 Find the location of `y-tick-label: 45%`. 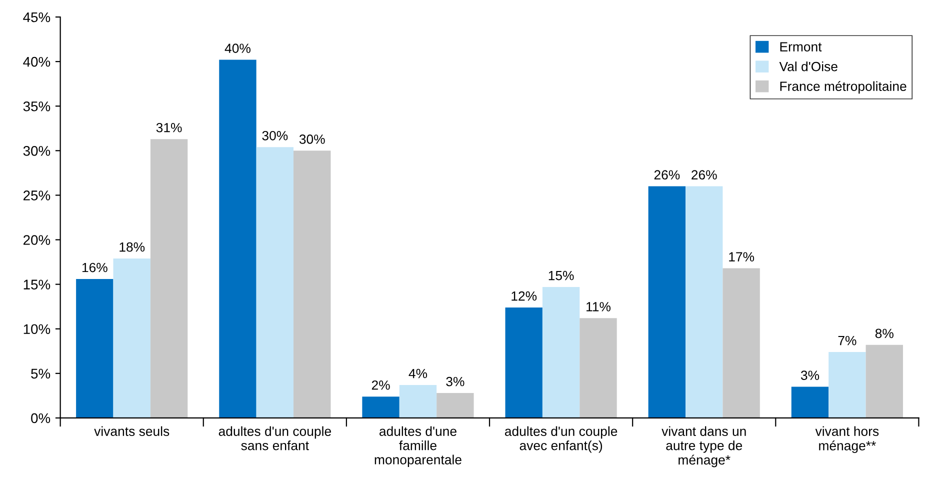

y-tick-label: 45% is located at coordinates (36, 17).